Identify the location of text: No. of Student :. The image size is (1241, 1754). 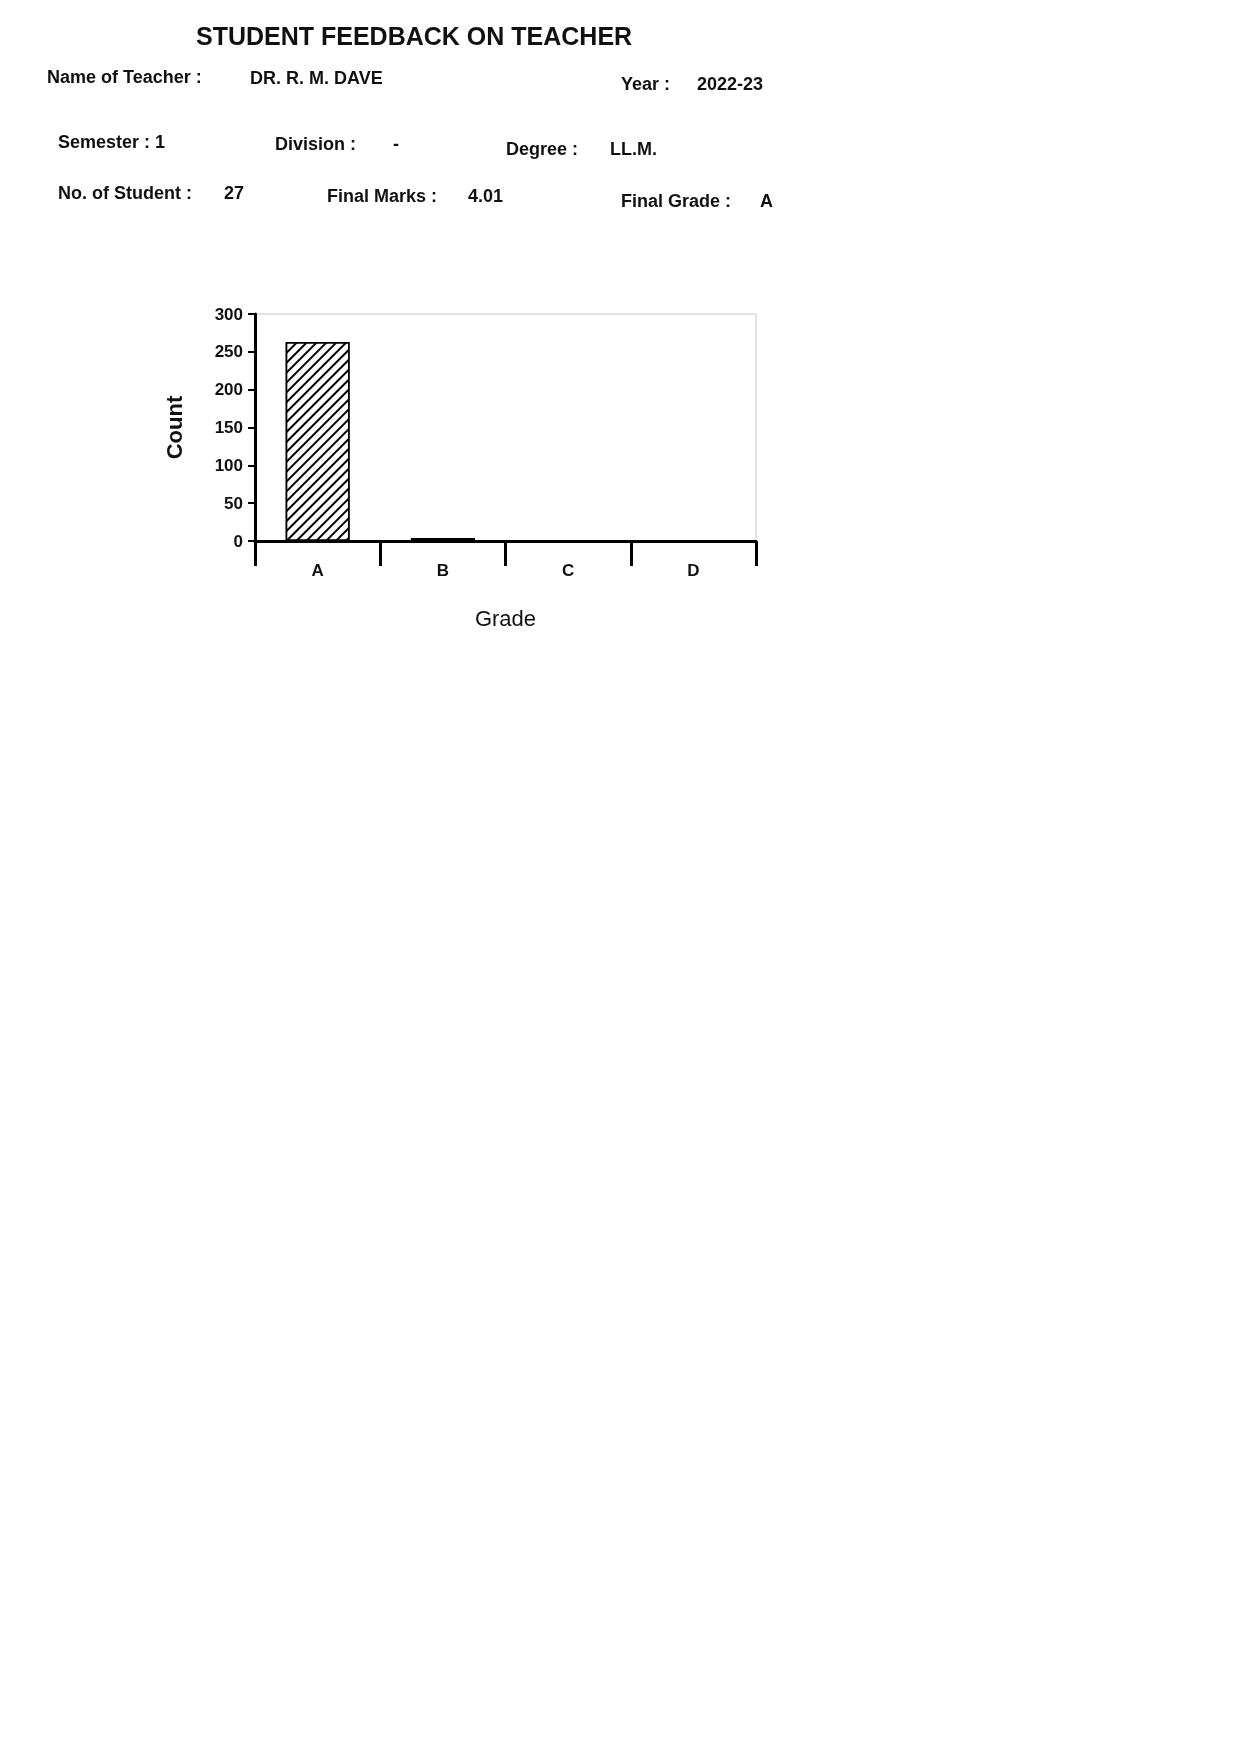
(125, 193).